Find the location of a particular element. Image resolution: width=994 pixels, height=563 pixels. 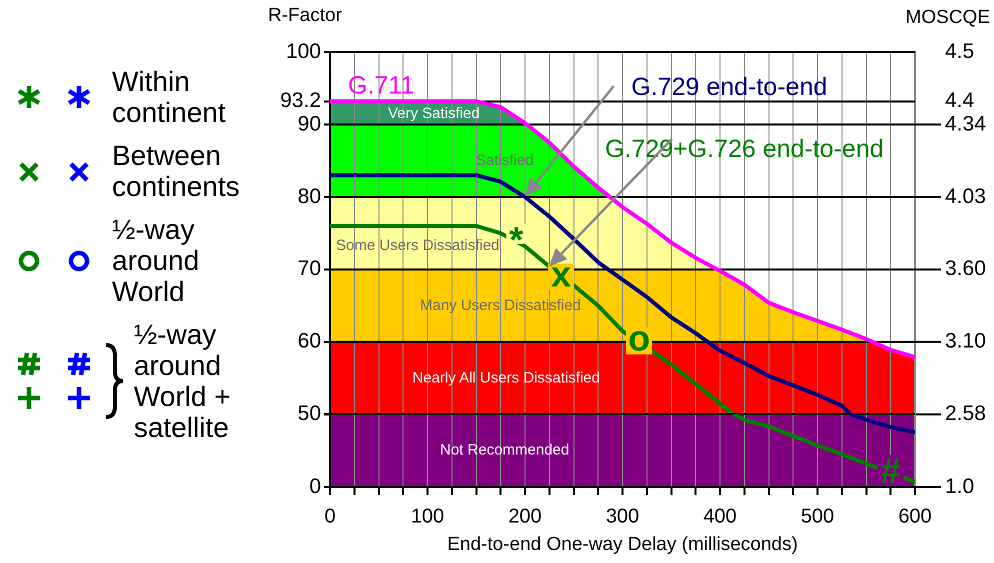

y-tick-label: 90 is located at coordinates (309, 124).